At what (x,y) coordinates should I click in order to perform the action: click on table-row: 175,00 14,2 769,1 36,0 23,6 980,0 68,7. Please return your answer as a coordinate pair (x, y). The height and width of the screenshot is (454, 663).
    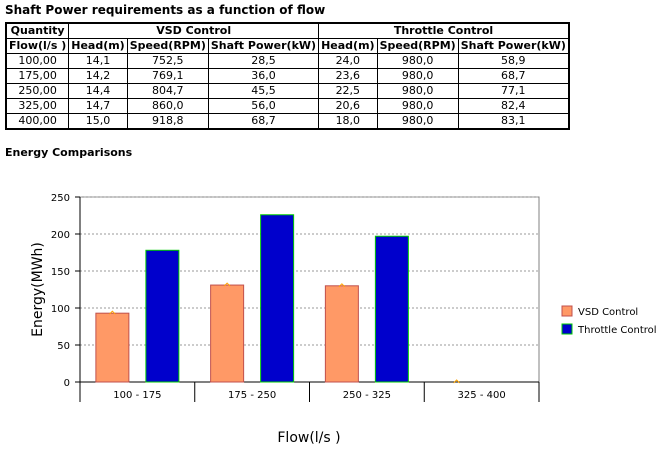
    Looking at the image, I should click on (287, 76).